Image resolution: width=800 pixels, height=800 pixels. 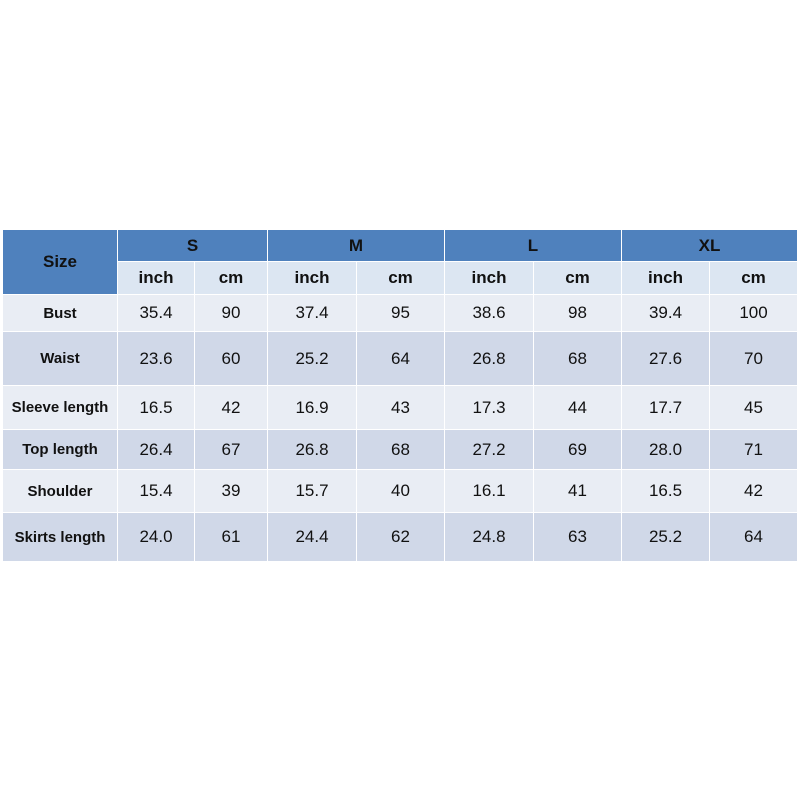 I want to click on size-column-header: S, so click(x=193, y=246).